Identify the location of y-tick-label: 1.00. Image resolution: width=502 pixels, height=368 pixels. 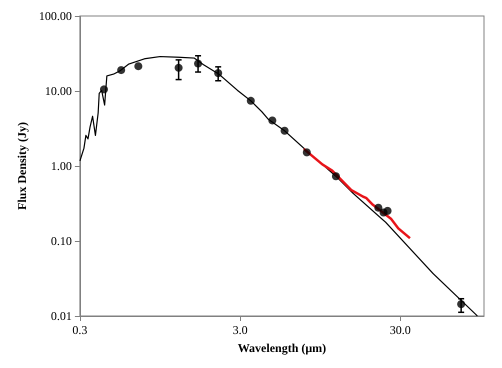
(61, 166).